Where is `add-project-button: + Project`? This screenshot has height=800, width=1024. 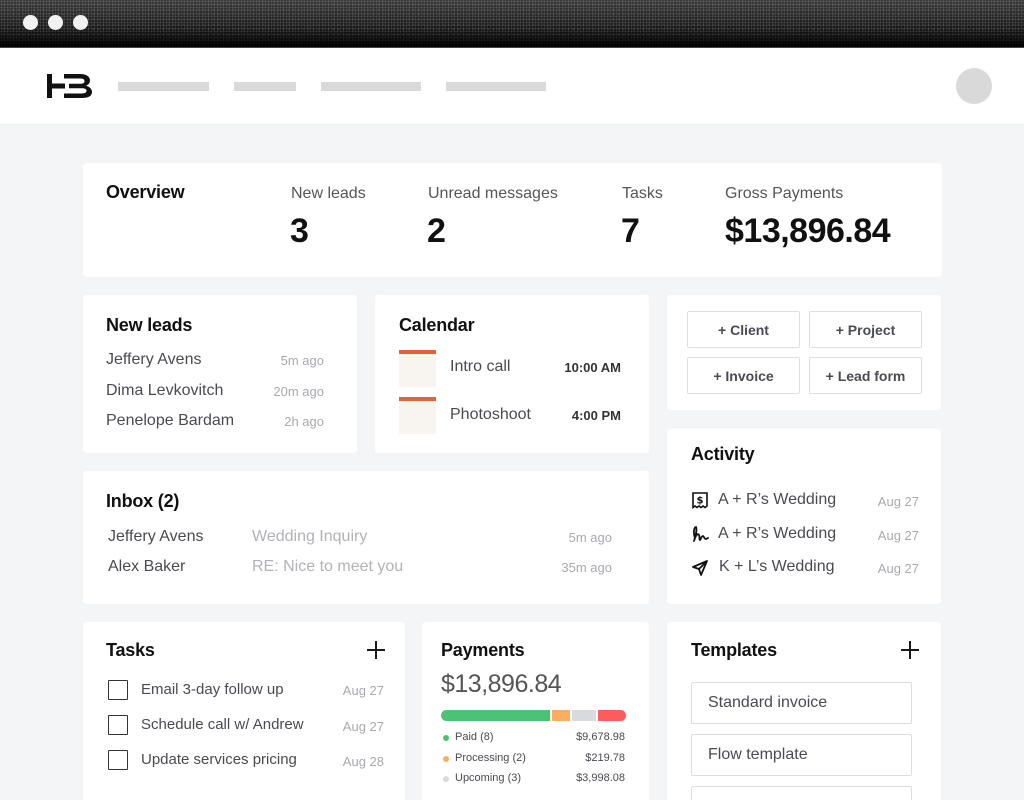 add-project-button: + Project is located at coordinates (865, 329).